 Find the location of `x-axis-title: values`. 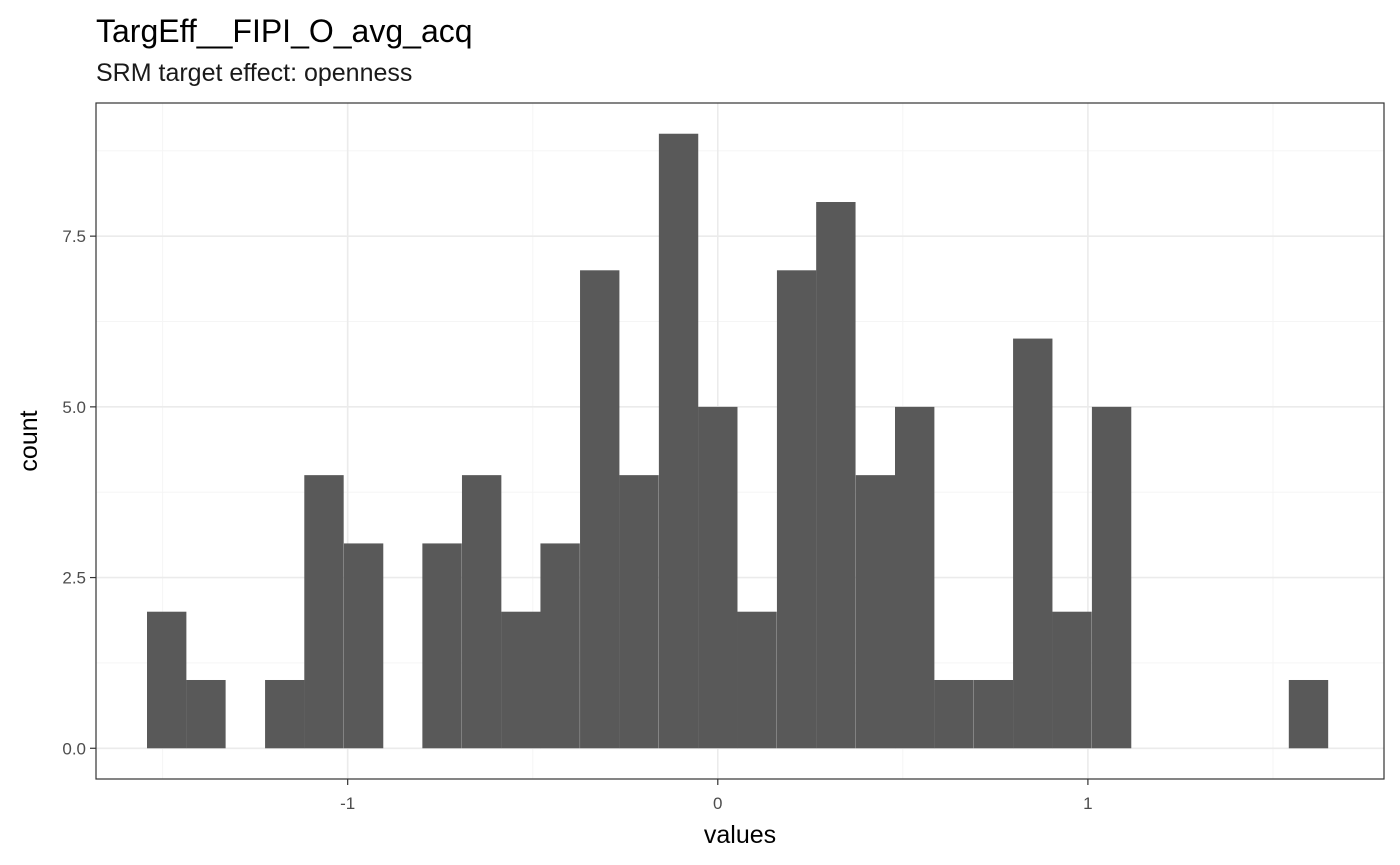

x-axis-title: values is located at coordinates (740, 835).